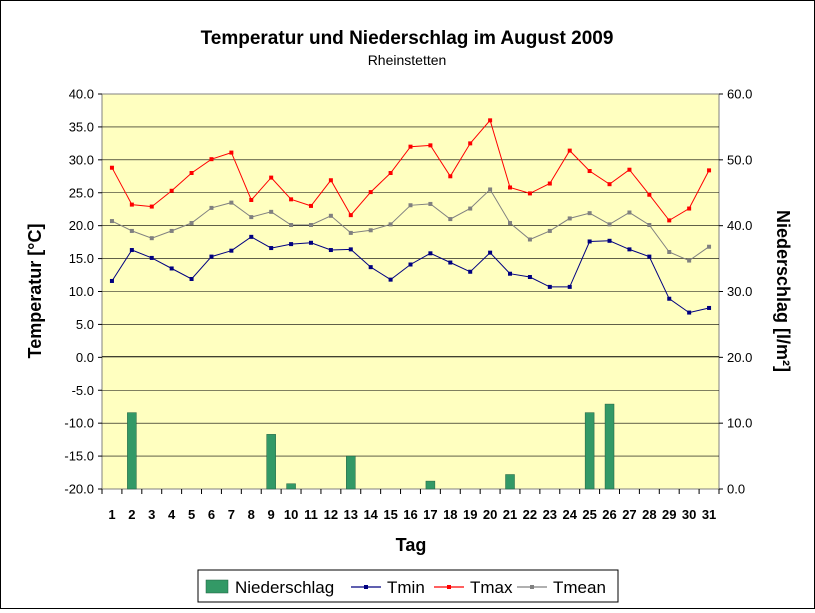  I want to click on precipitation-bars, so click(371, 446).